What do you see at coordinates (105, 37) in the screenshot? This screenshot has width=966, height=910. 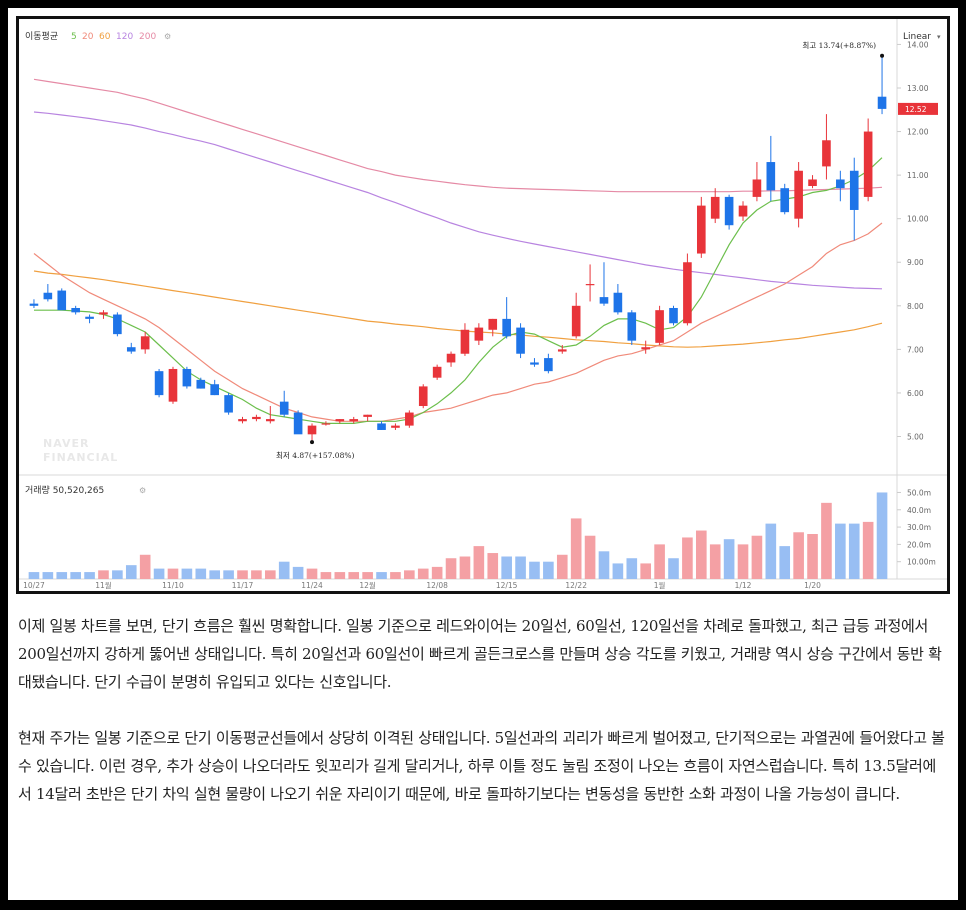 I see `ma-legend-period: 60` at bounding box center [105, 37].